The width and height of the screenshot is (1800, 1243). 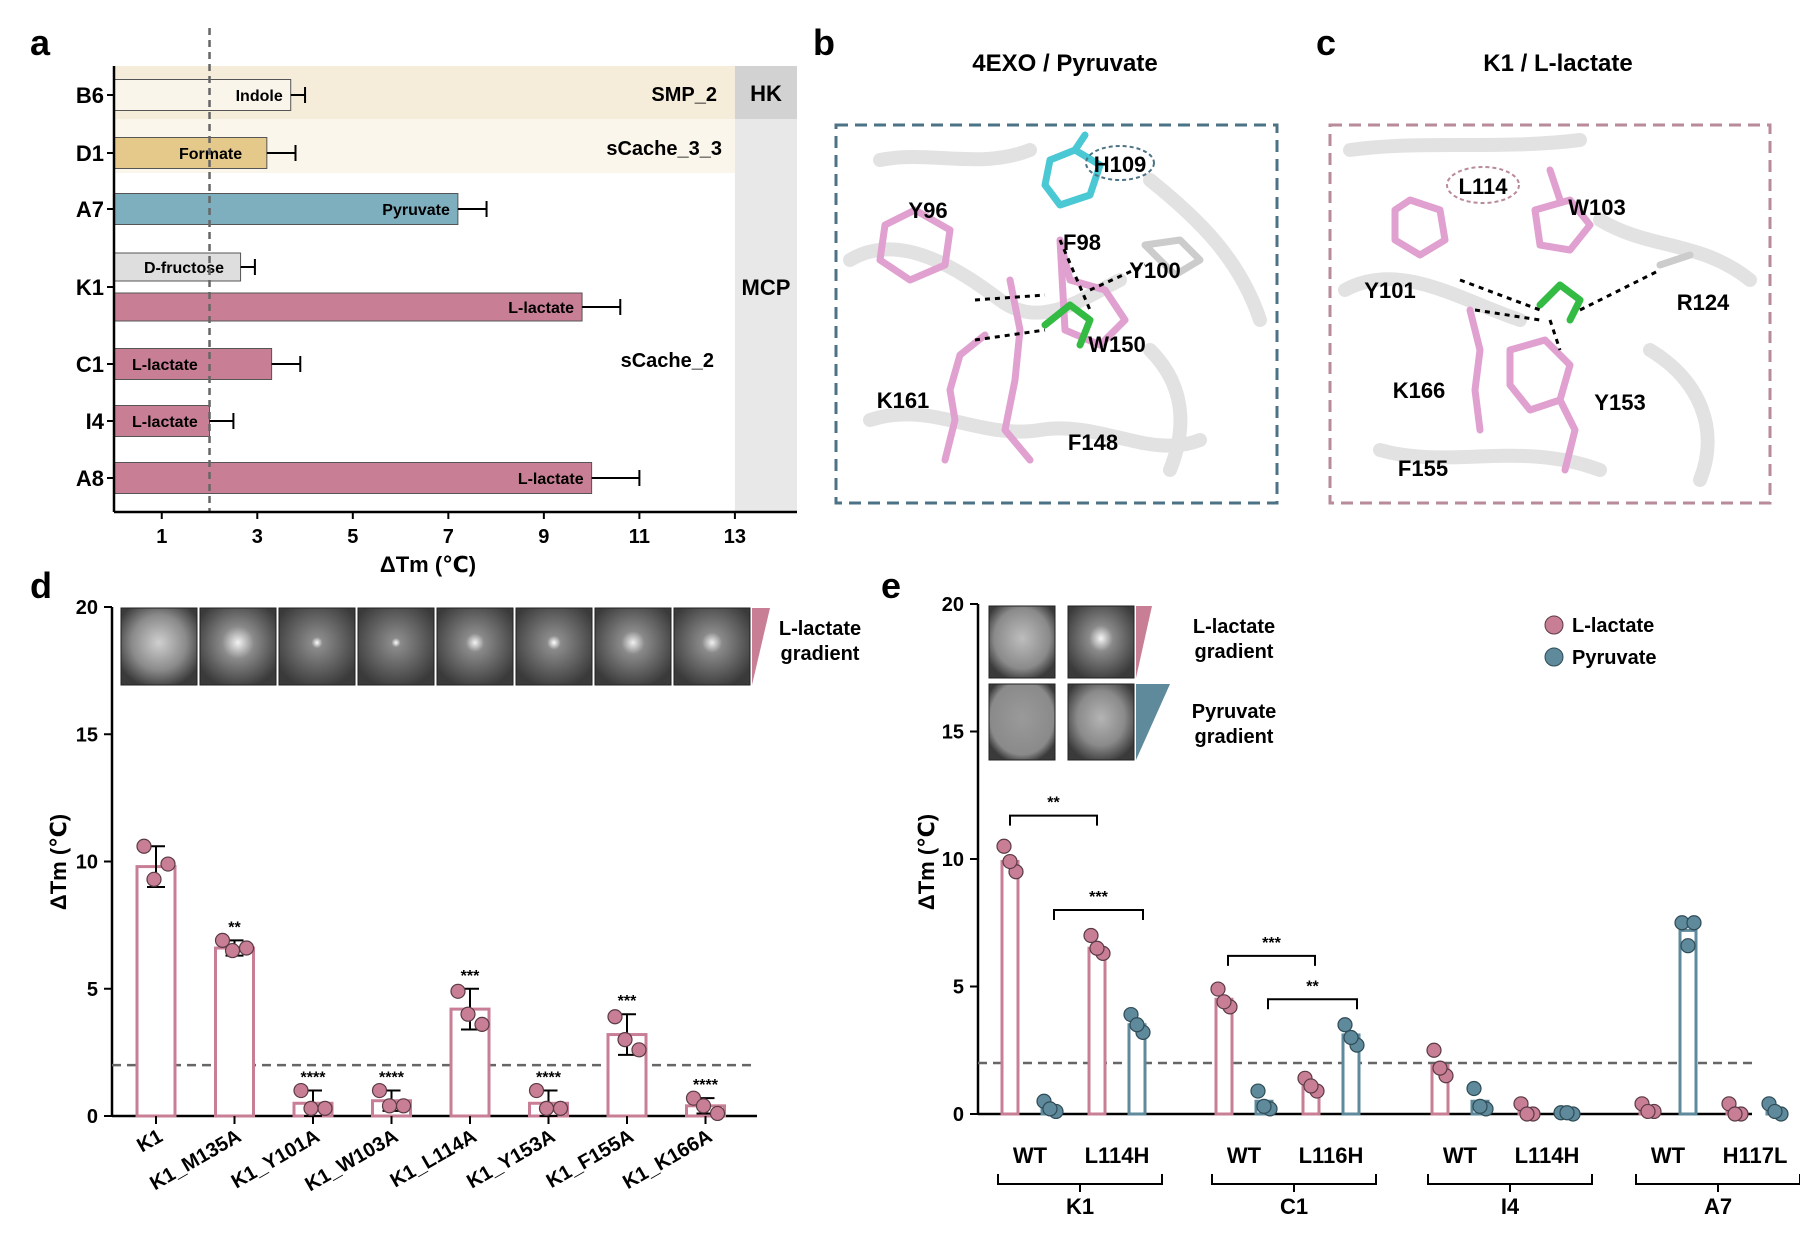 I want to click on bar-A8-l-lactate, so click(x=353, y=478).